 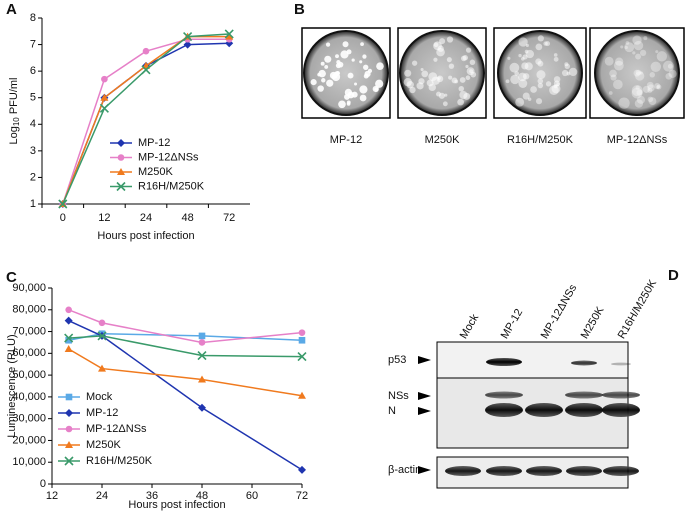 I want to click on y-axis-label: Log10 PFU/ml, so click(x=14, y=111).